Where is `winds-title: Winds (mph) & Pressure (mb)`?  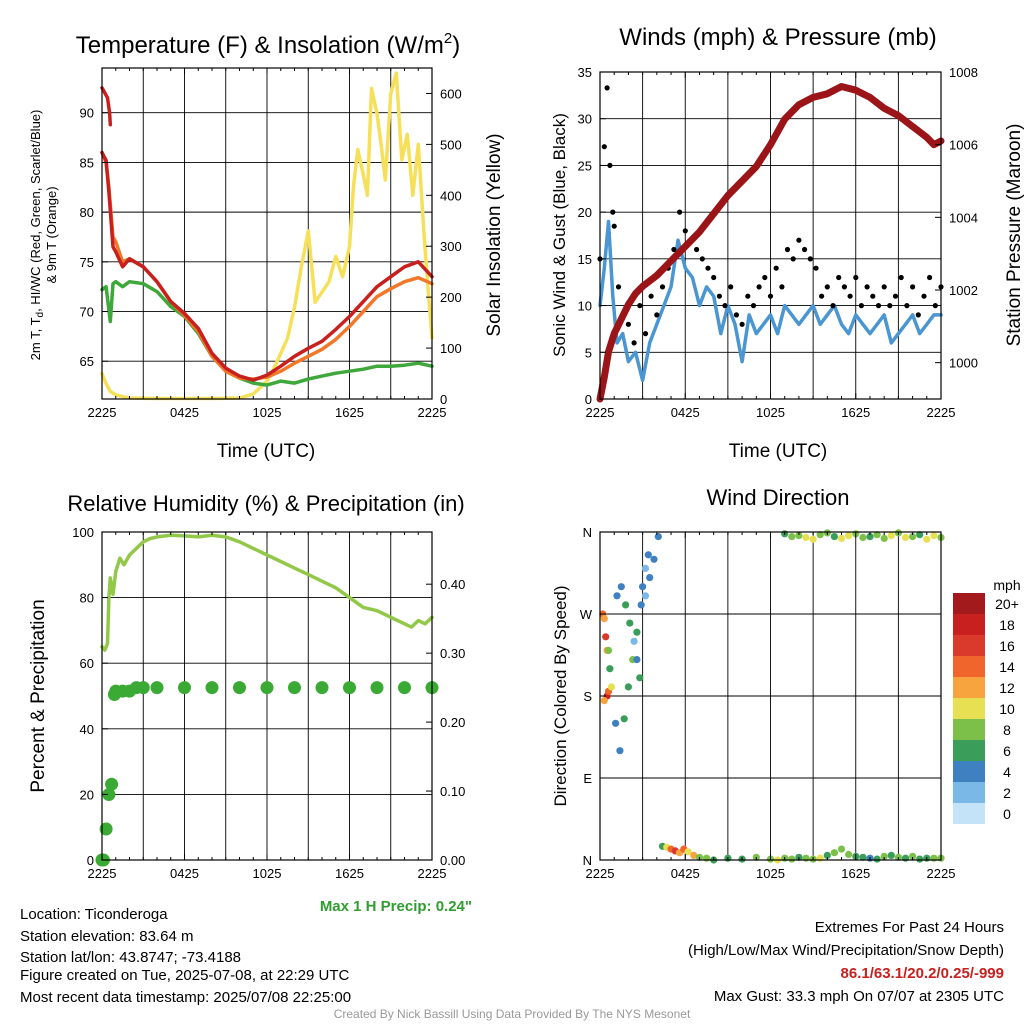
winds-title: Winds (mph) & Pressure (mb) is located at coordinates (777, 37).